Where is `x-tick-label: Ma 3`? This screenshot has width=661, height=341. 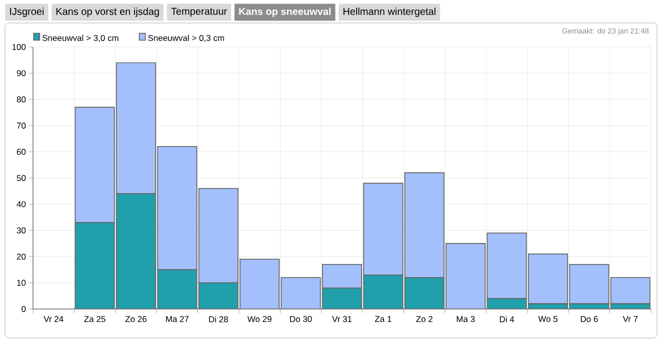
x-tick-label: Ma 3 is located at coordinates (465, 319).